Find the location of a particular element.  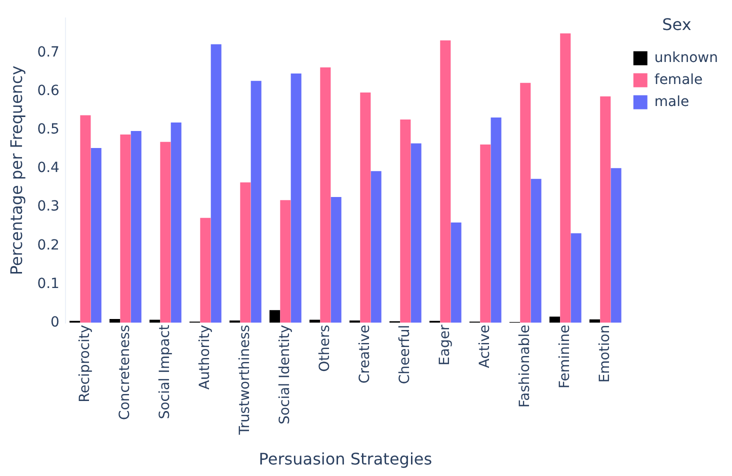

x-tick-label: Eager is located at coordinates (445, 345).